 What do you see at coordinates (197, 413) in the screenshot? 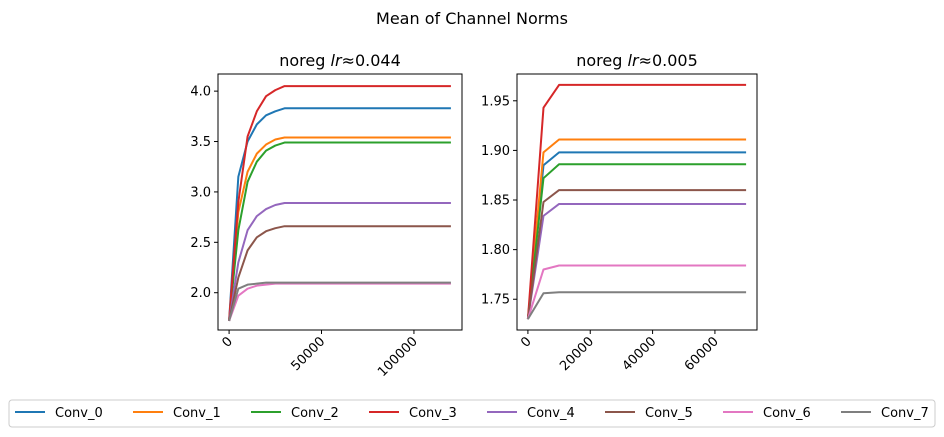
I see `legend-label: Conv_1` at bounding box center [197, 413].